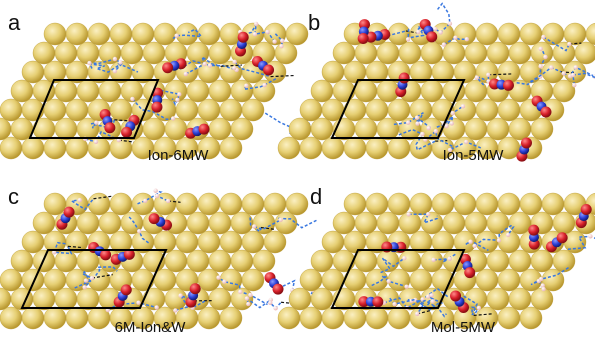 Image resolution: width=595 pixels, height=344 pixels. What do you see at coordinates (424, 312) in the screenshot?
I see `hydrogen-bond` at bounding box center [424, 312].